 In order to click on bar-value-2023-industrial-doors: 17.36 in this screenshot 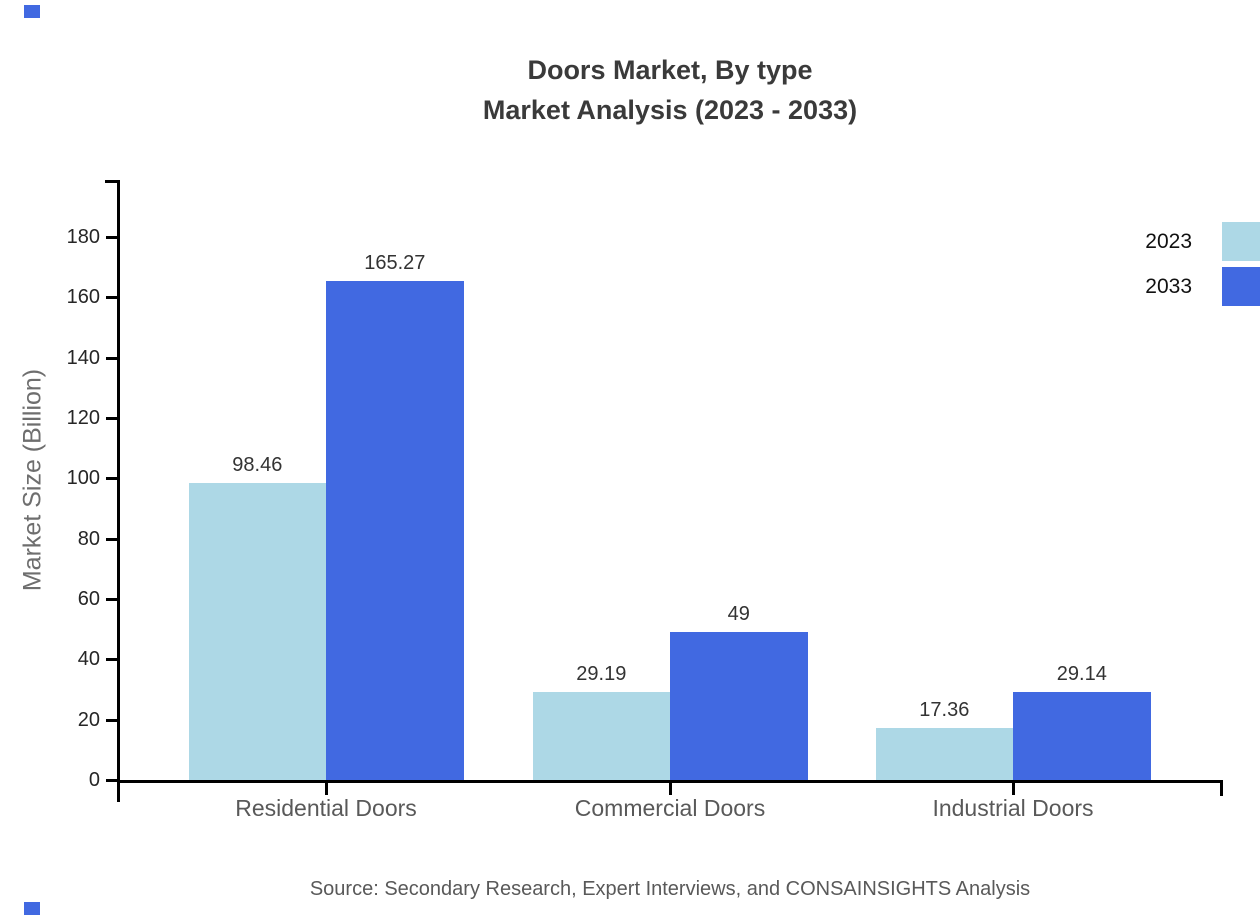, I will do `click(944, 709)`.